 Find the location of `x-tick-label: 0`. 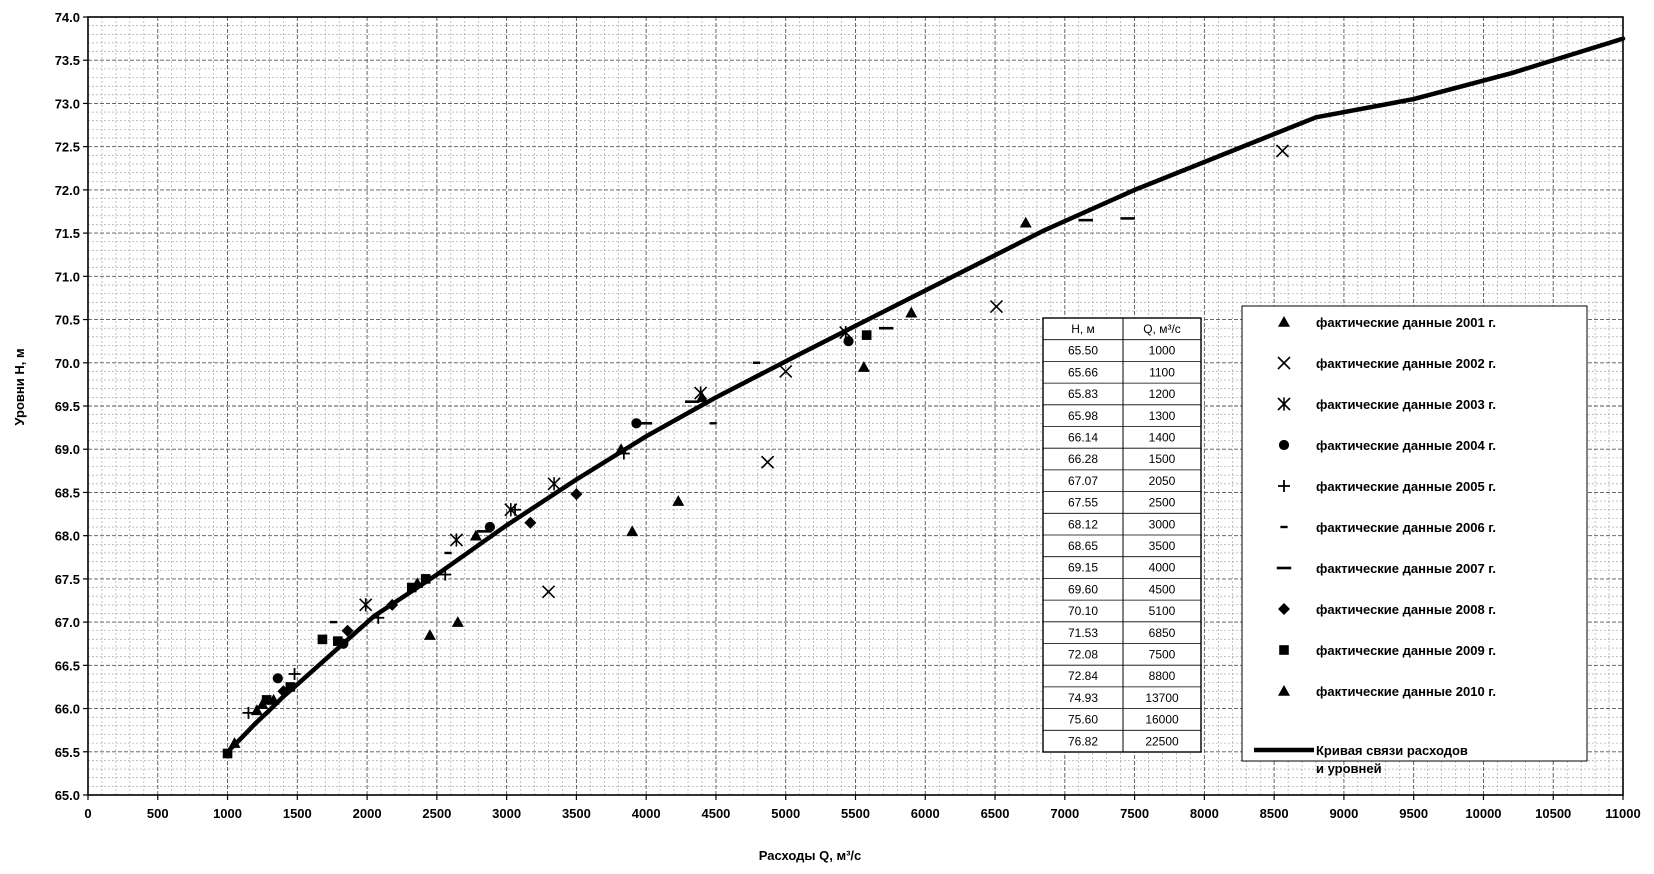

x-tick-label: 0 is located at coordinates (87, 813).